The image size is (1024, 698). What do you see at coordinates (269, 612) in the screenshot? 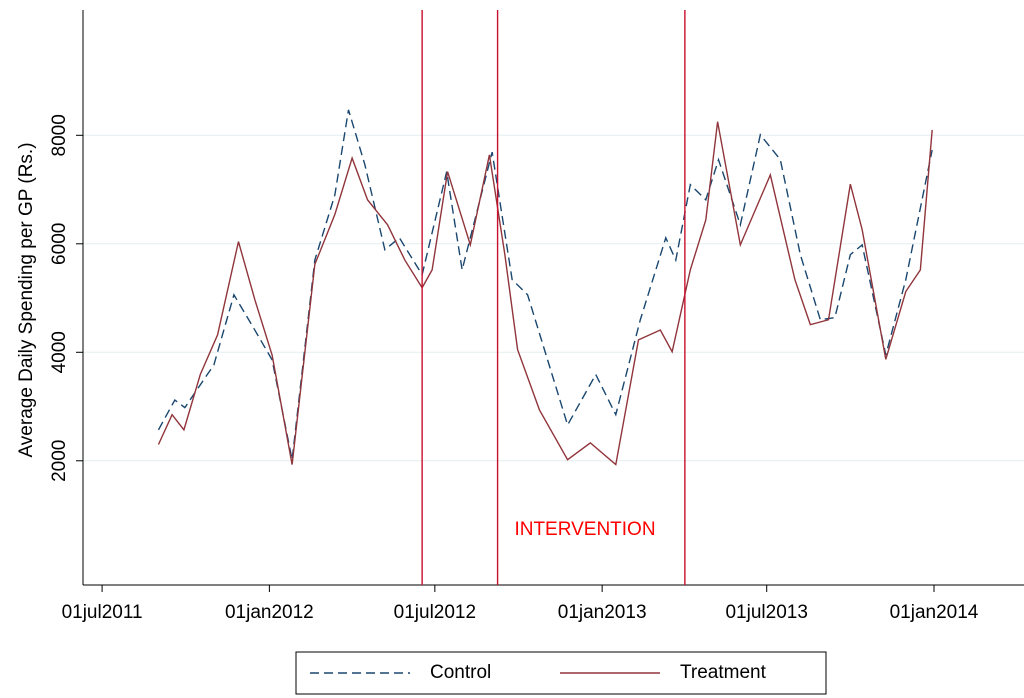
I see `x-tick-label: 01jan2012` at bounding box center [269, 612].